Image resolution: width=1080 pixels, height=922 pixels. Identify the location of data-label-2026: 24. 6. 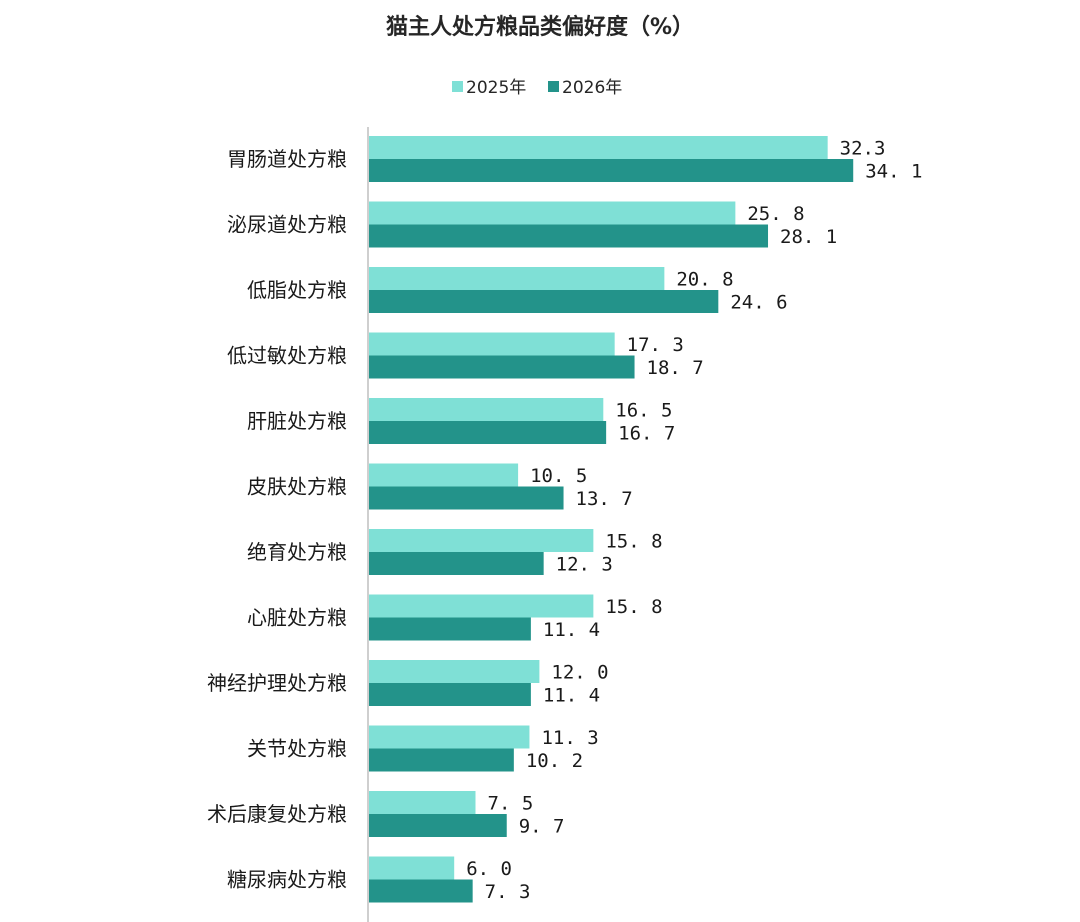
(758, 303).